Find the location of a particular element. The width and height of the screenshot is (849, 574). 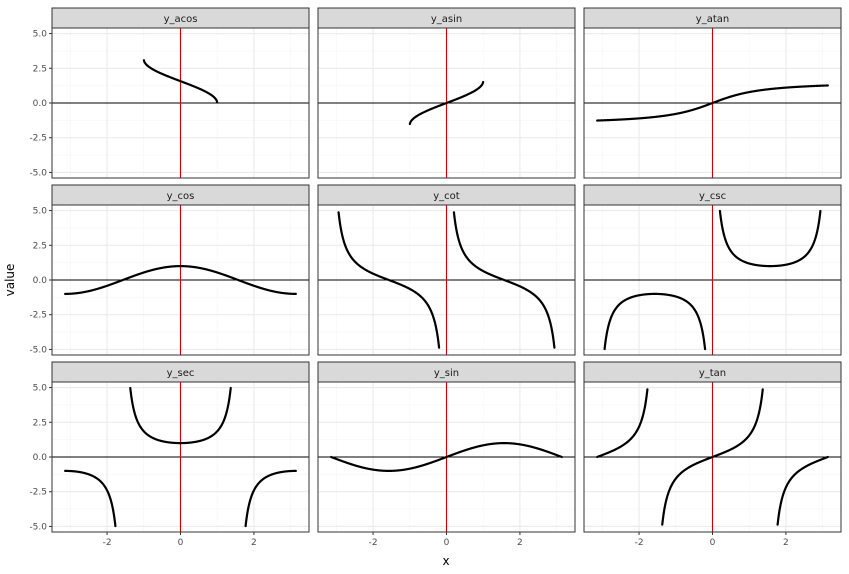

facet-strip-label: y_csc is located at coordinates (712, 196).